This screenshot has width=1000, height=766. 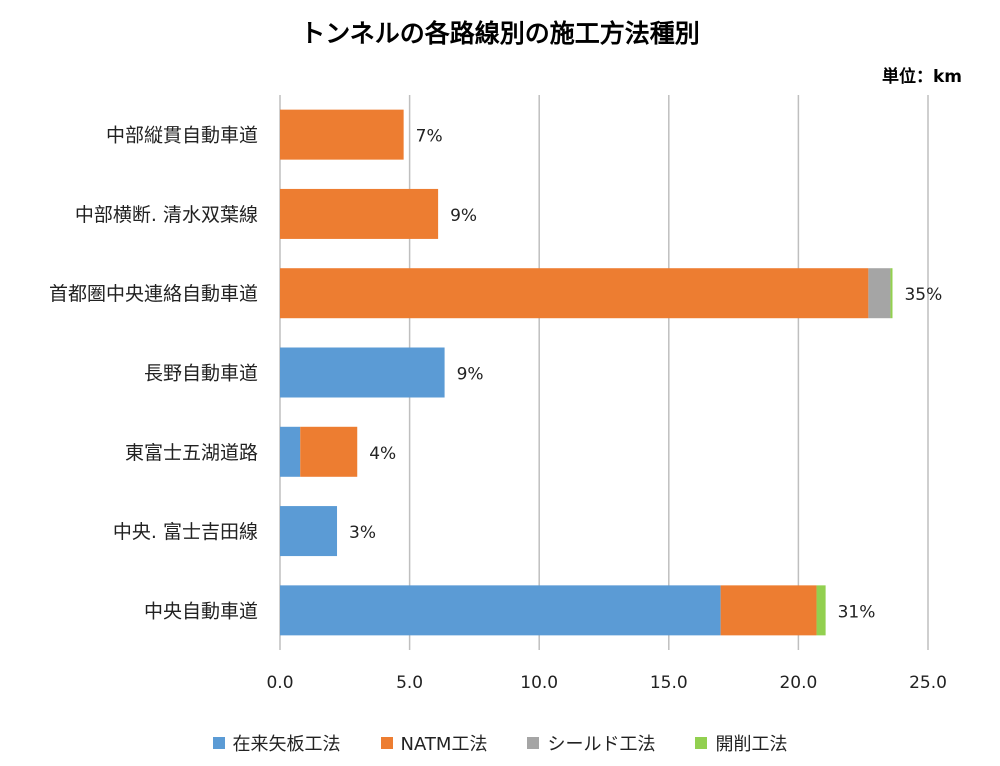 What do you see at coordinates (928, 683) in the screenshot?
I see `x-tick-label: 25.0` at bounding box center [928, 683].